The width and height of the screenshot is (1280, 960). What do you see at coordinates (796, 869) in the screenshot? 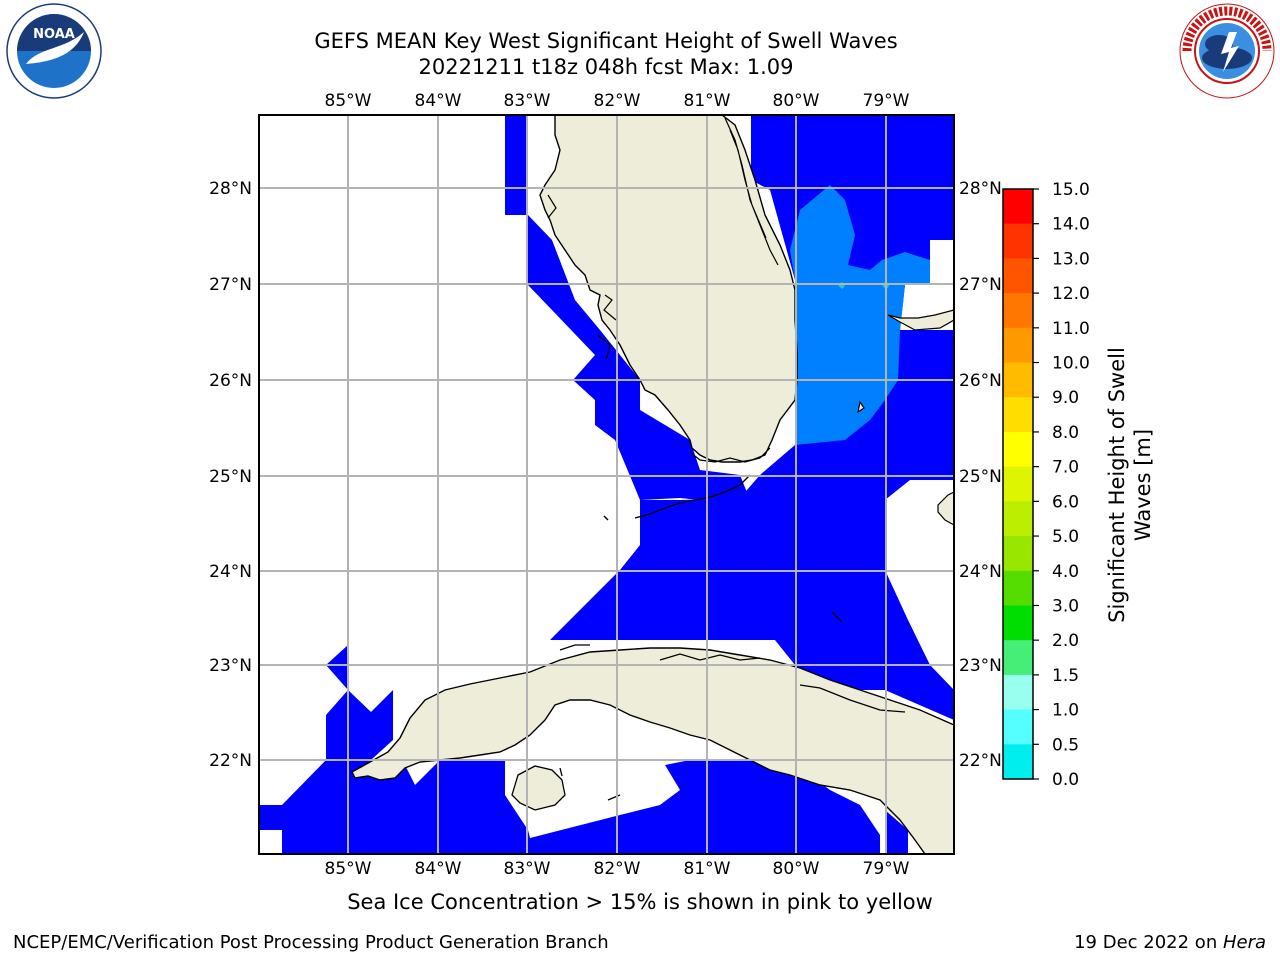
I see `lon-label-bottom: 80°W` at bounding box center [796, 869].